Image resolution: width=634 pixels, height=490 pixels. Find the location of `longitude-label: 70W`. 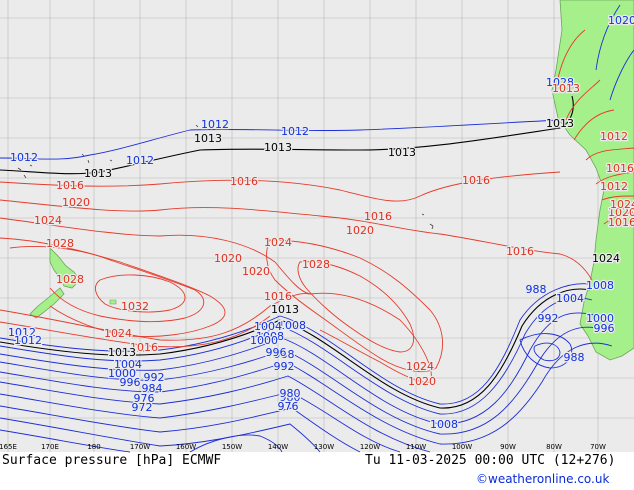

longitude-label: 70W is located at coordinates (598, 447).